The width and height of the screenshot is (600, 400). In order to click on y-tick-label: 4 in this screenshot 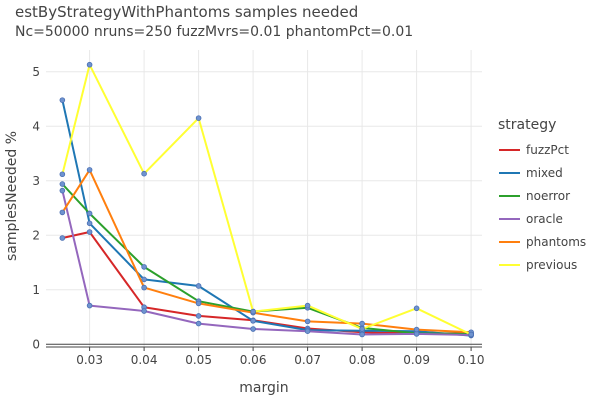, I will do `click(36, 126)`.